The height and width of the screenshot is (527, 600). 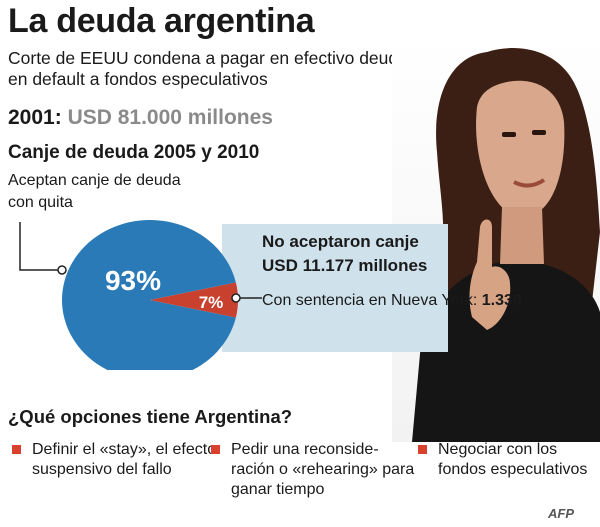 I want to click on debt-2001-line: 2001: USD 81.000 millones, so click(x=140, y=118).